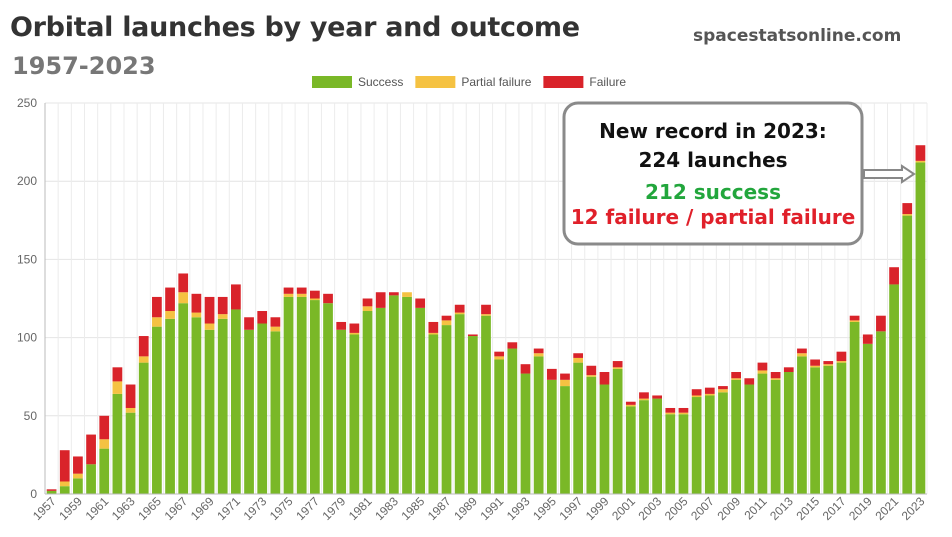 The width and height of the screenshot is (952, 537). What do you see at coordinates (551, 374) in the screenshot?
I see `bar-failure-1995` at bounding box center [551, 374].